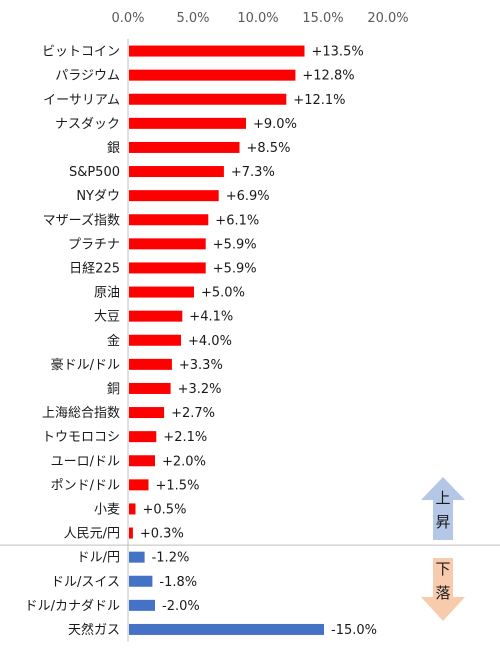 The width and height of the screenshot is (500, 654). What do you see at coordinates (210, 341) in the screenshot?
I see `data-label: +4.0%` at bounding box center [210, 341].